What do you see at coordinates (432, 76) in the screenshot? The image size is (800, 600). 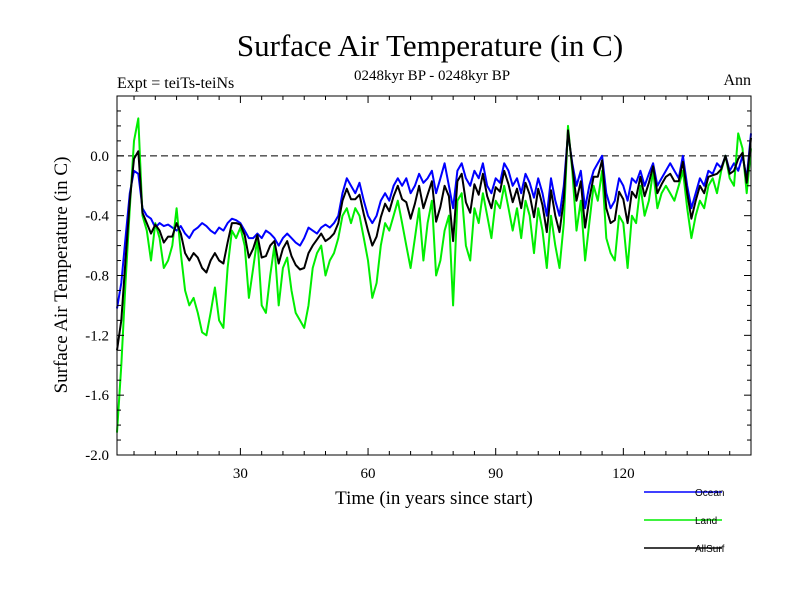 I see `chart-subtitle: 0248kyr BP - 0248kyr BP` at bounding box center [432, 76].